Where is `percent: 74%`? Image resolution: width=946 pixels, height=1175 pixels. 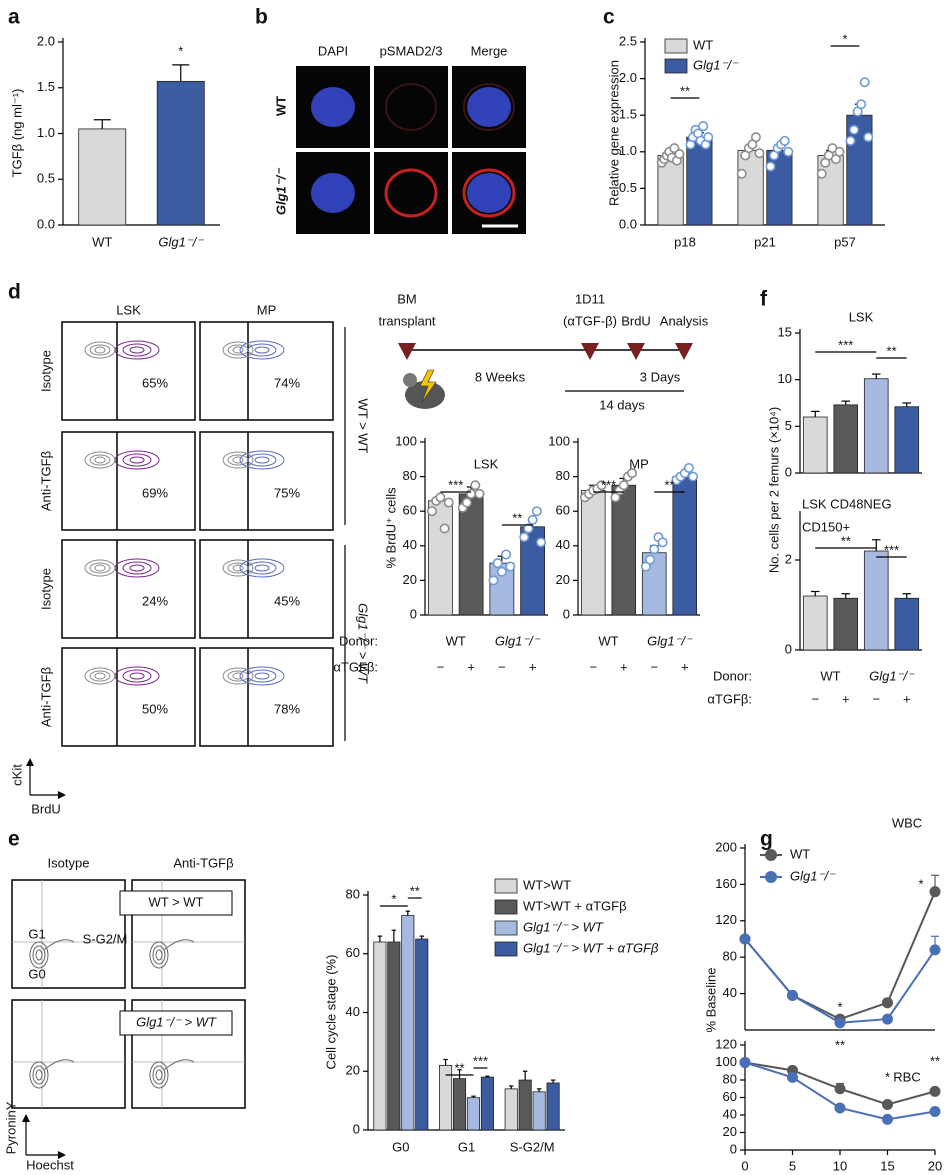 percent: 74% is located at coordinates (287, 382).